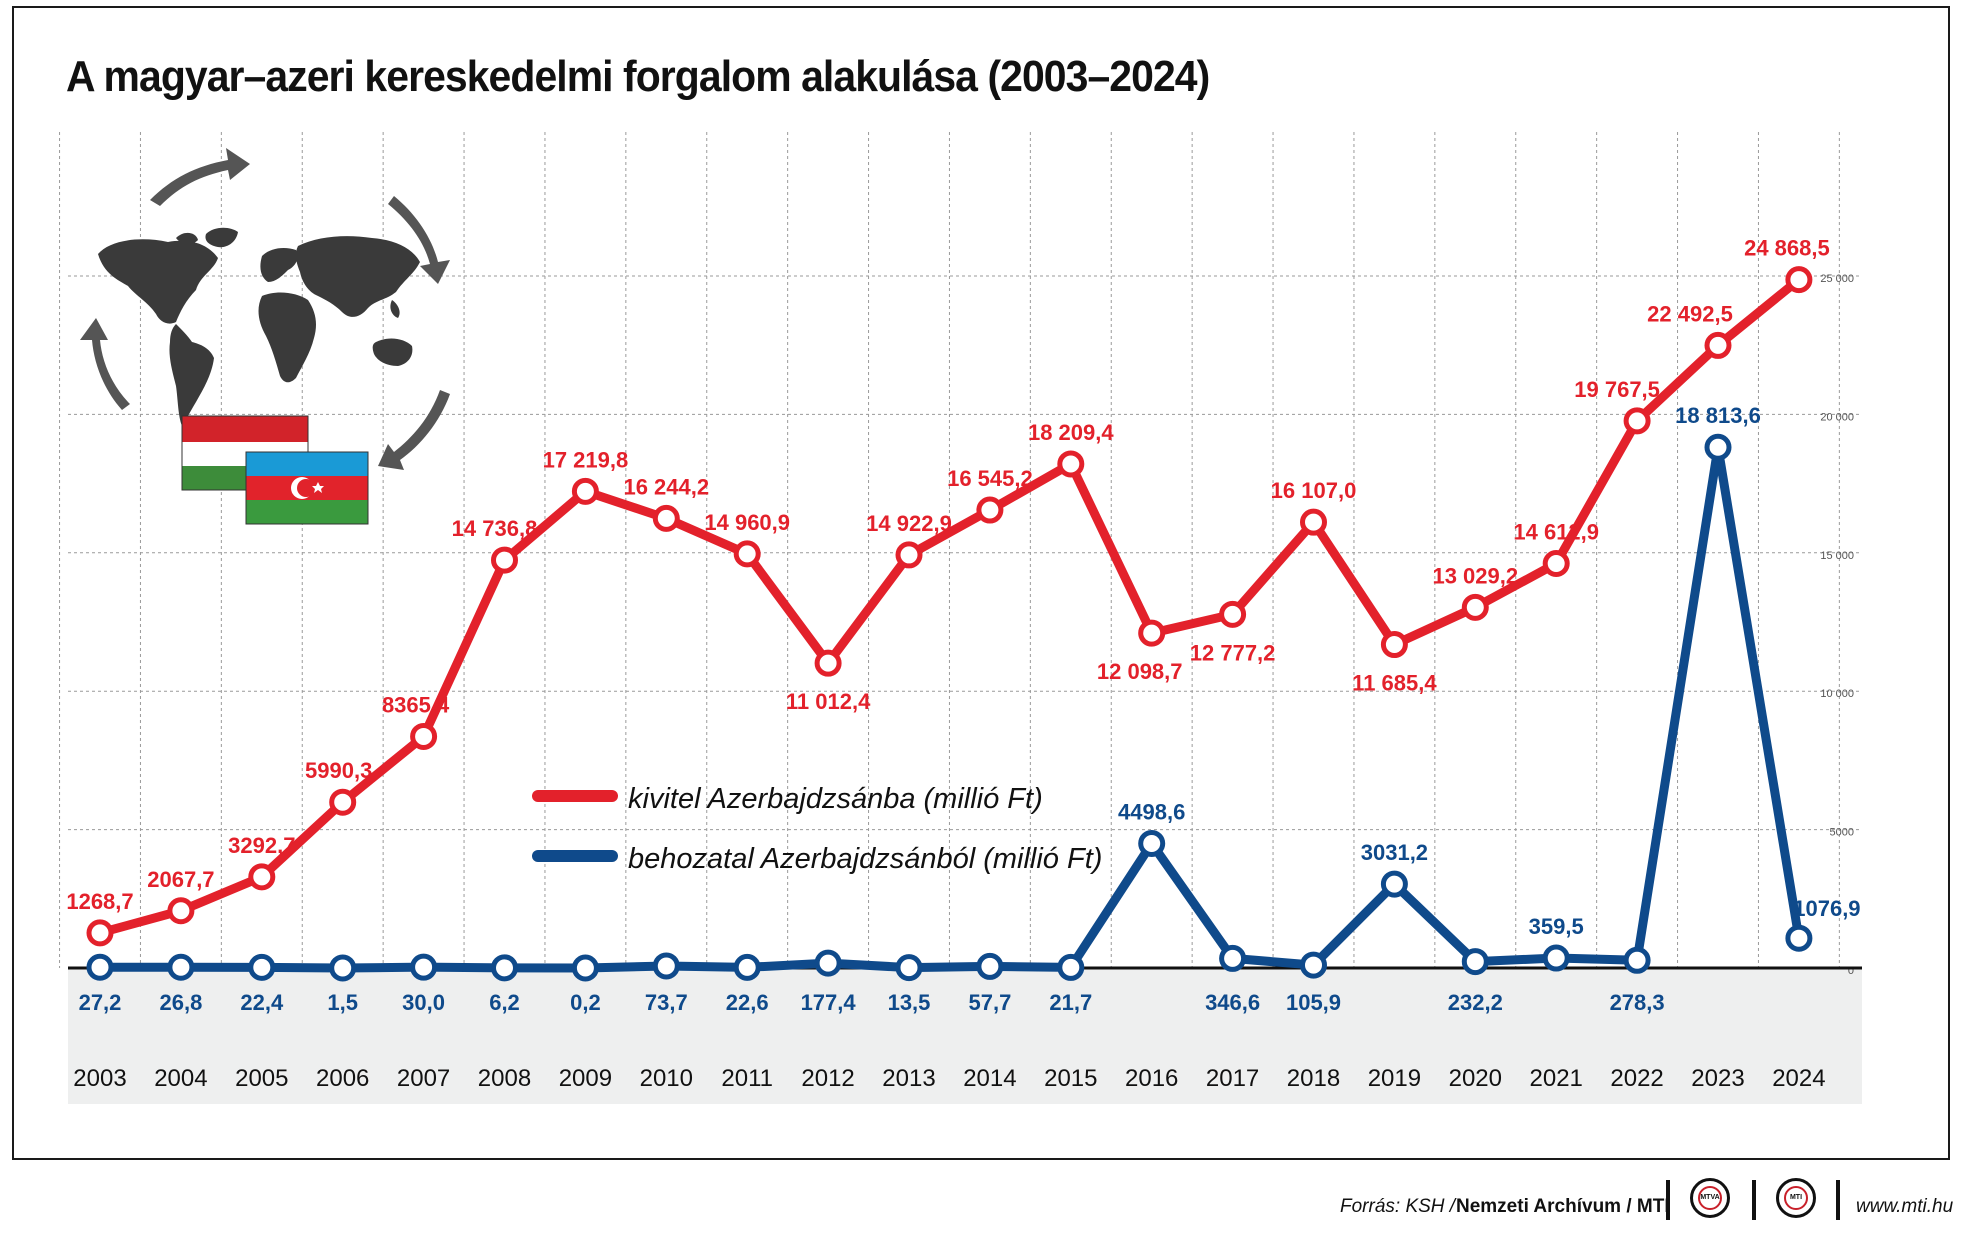  What do you see at coordinates (261, 845) in the screenshot?
I see `export-data-label: 3292,7` at bounding box center [261, 845].